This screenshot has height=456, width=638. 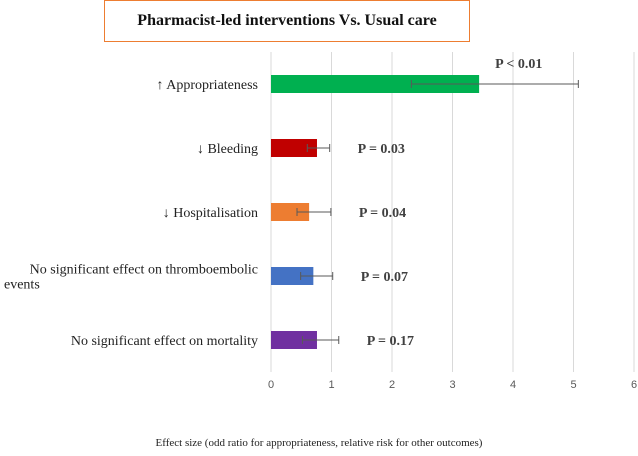 I want to click on category-label-line: ↑ Appropriateness, so click(x=207, y=85).